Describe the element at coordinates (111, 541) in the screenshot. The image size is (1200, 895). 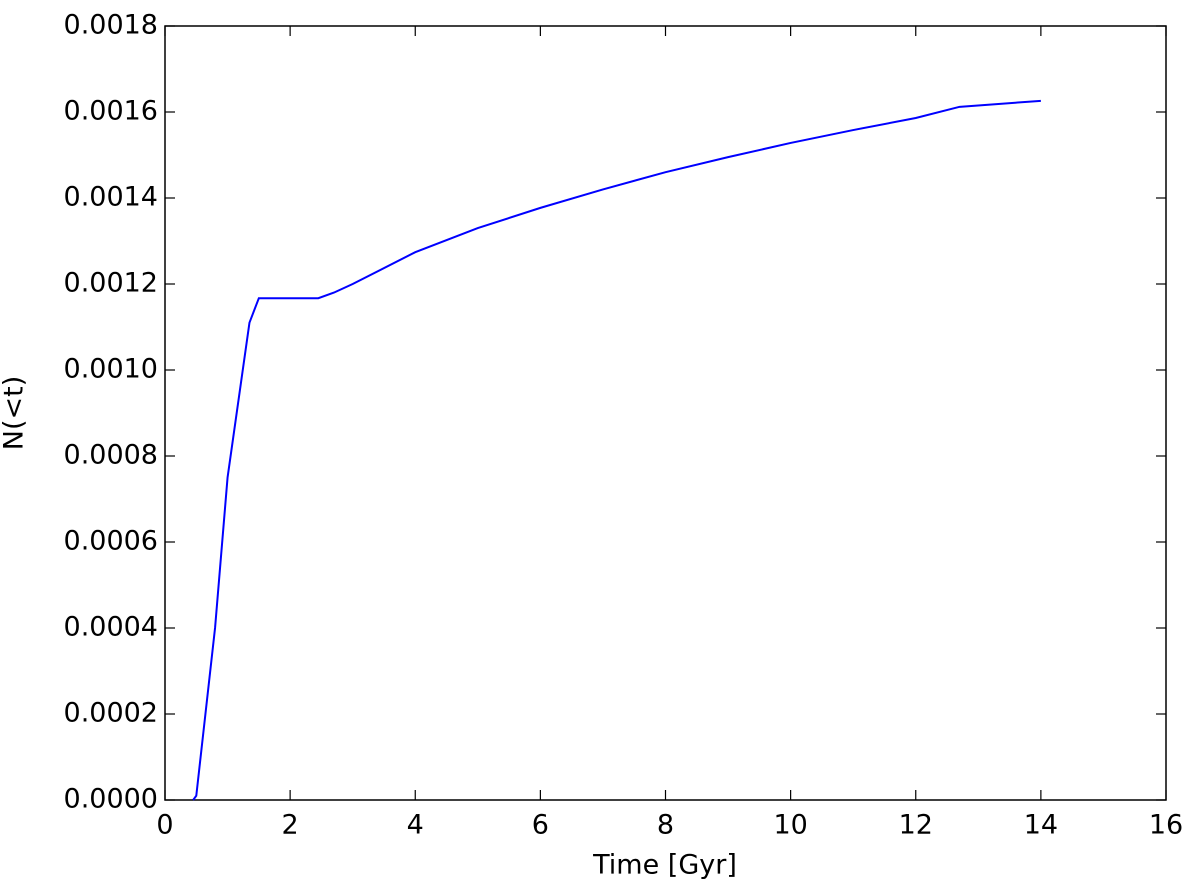
I see `y-tick-label: 0.0006` at that location.